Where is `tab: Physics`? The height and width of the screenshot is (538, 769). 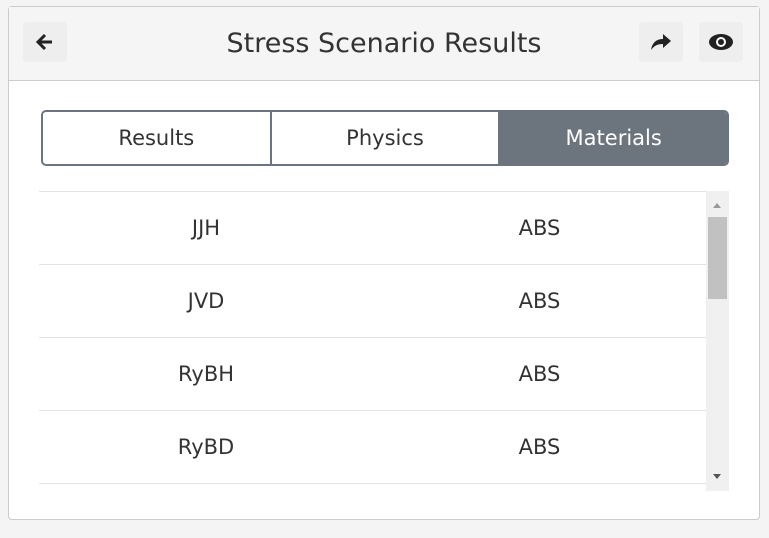
tab: Physics is located at coordinates (386, 138).